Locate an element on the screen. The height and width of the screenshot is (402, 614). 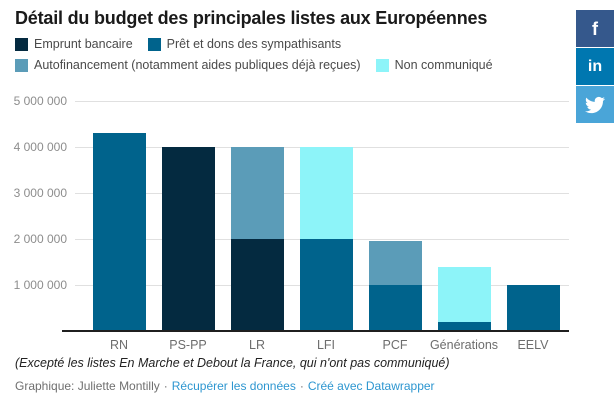
linkedin-share-button: in is located at coordinates (595, 66).